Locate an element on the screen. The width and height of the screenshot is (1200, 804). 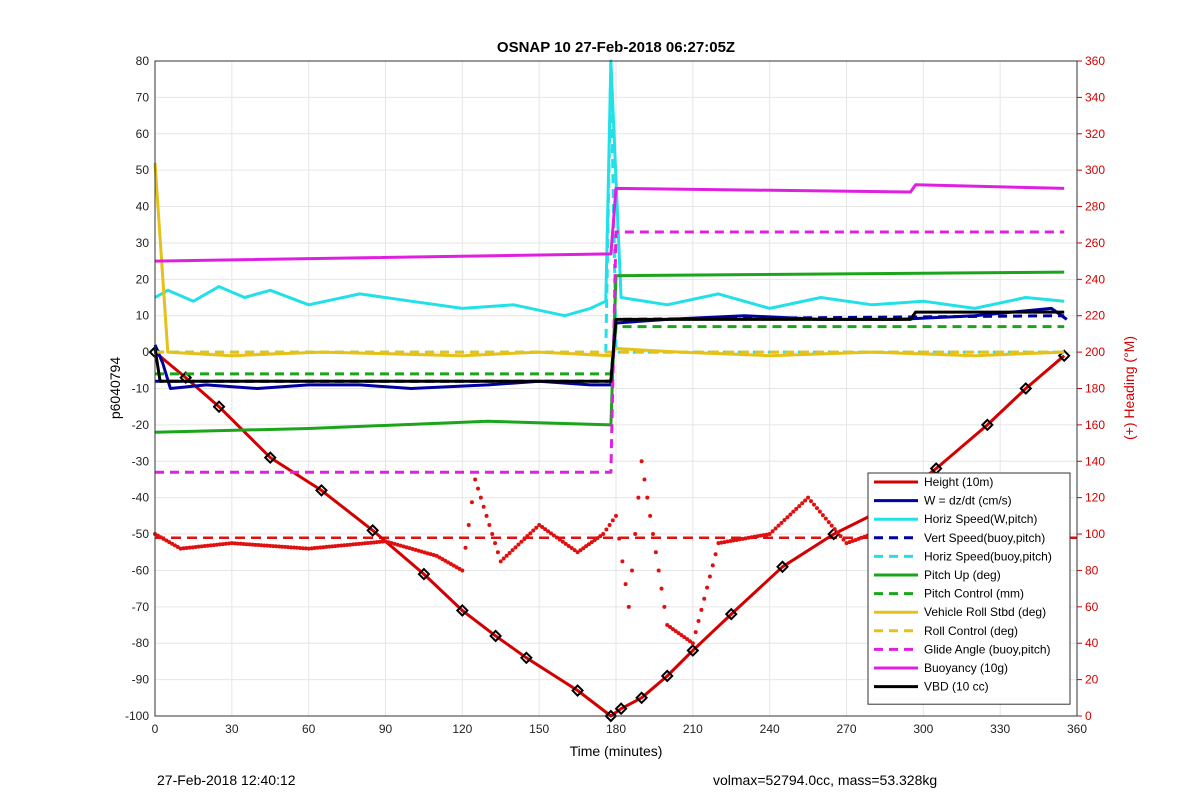
right-tick-label: 260 is located at coordinates (1095, 243).